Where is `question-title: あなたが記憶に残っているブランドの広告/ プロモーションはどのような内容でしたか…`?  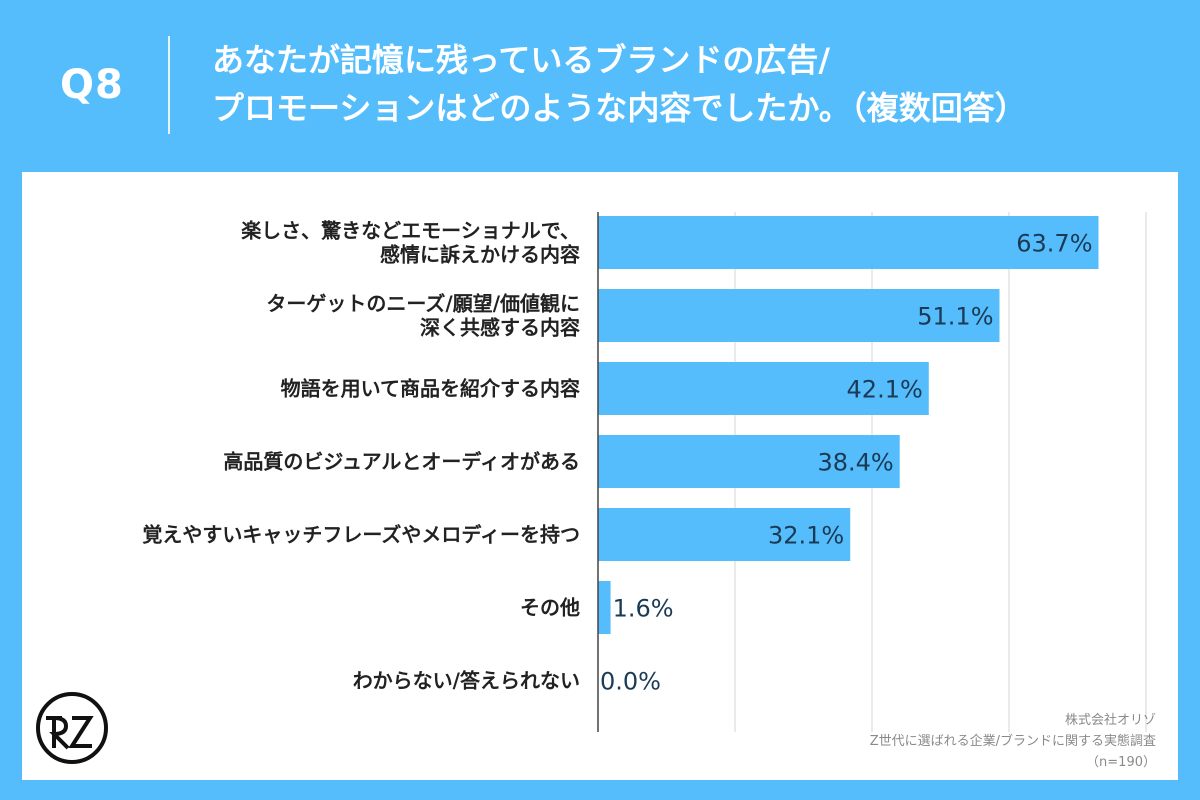 question-title: あなたが記憶に残っているブランドの広告/ プロモーションはどのような内容でしたか… is located at coordinates (692, 84).